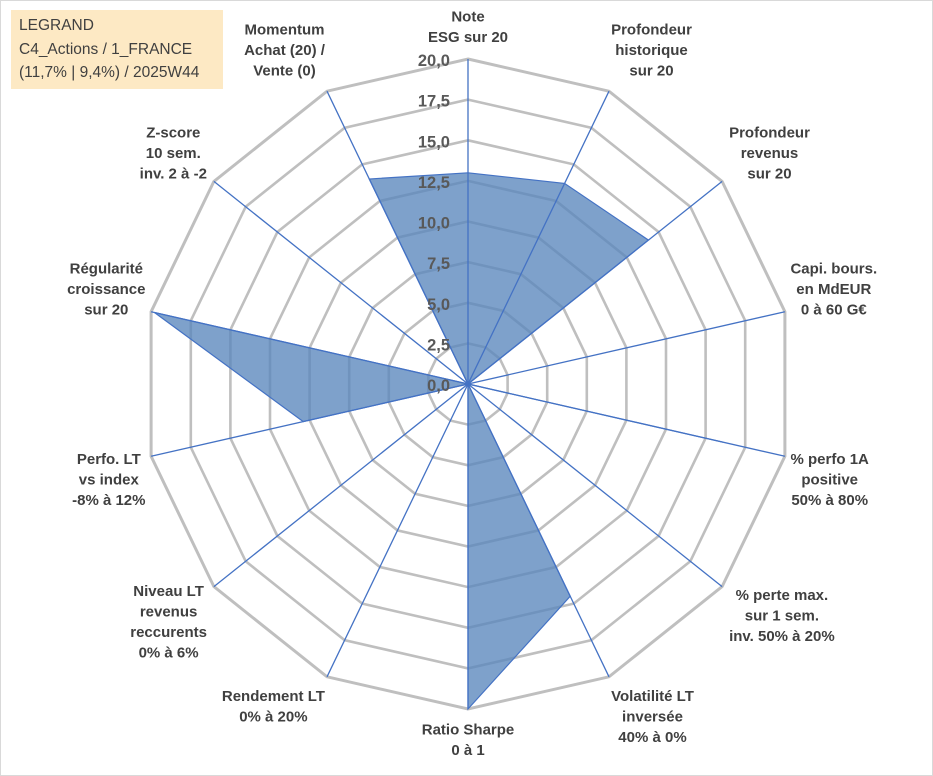 The width and height of the screenshot is (933, 776). I want to click on axis-label-line: 0 à 1, so click(467, 750).